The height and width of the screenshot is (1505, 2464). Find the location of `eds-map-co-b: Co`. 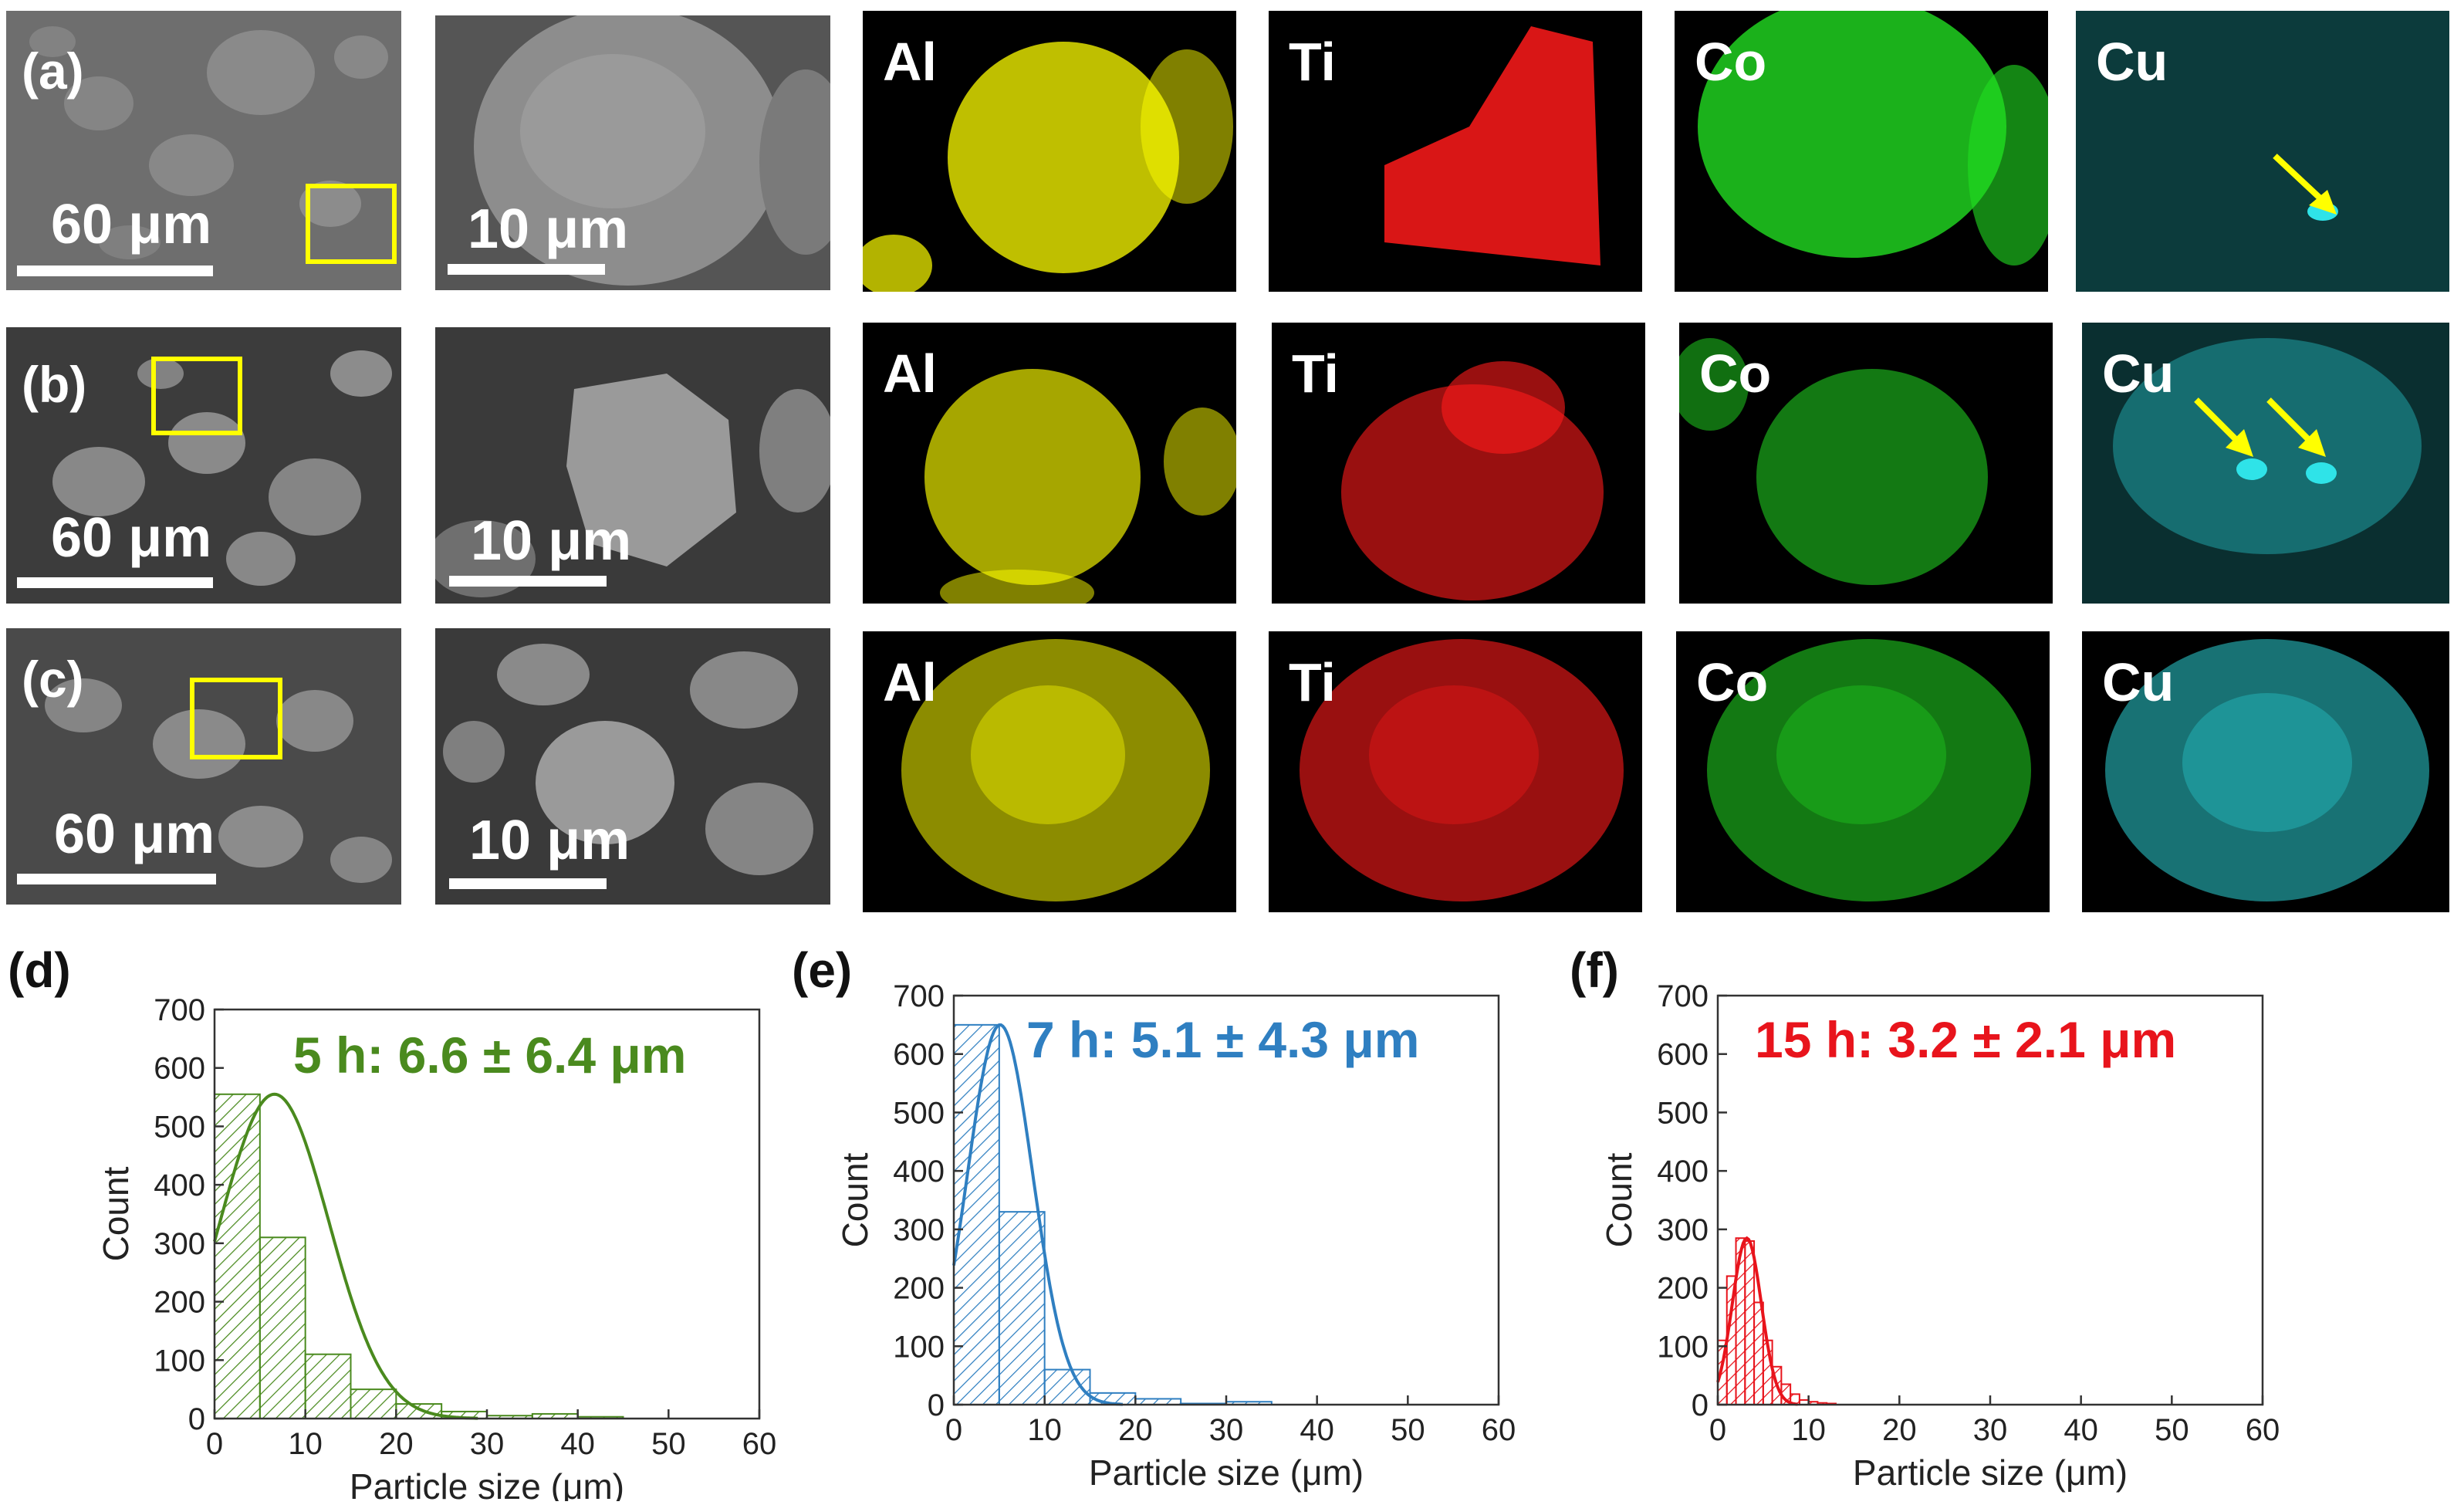

eds-map-co-b: Co is located at coordinates (1866, 463).